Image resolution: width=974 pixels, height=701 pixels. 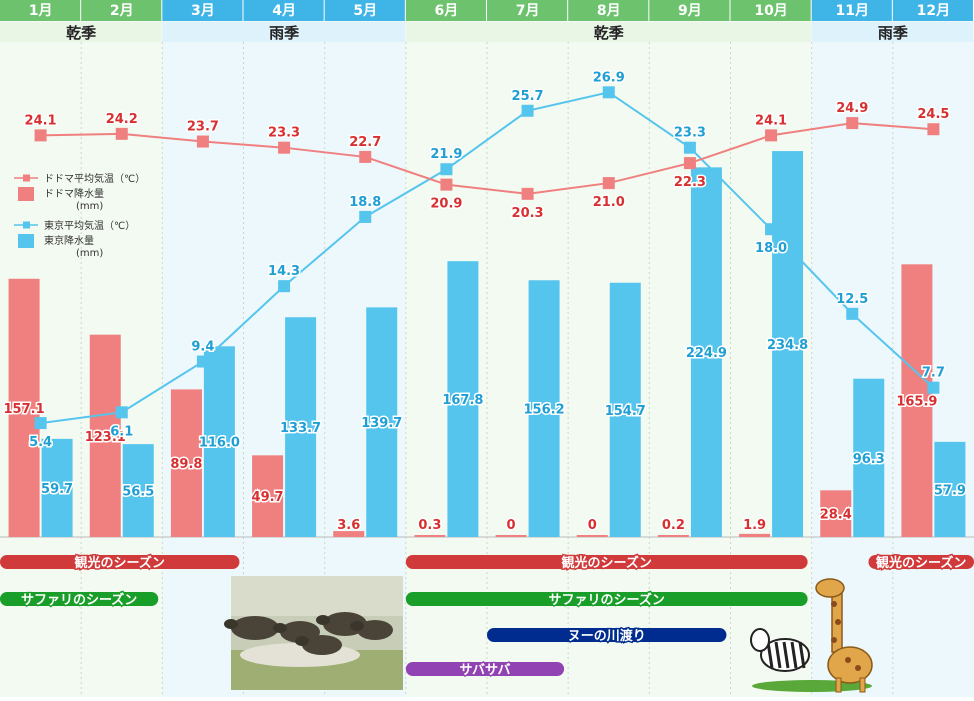 What do you see at coordinates (121, 431) in the screenshot?
I see `tokyo-temp-label: 6.1` at bounding box center [121, 431].